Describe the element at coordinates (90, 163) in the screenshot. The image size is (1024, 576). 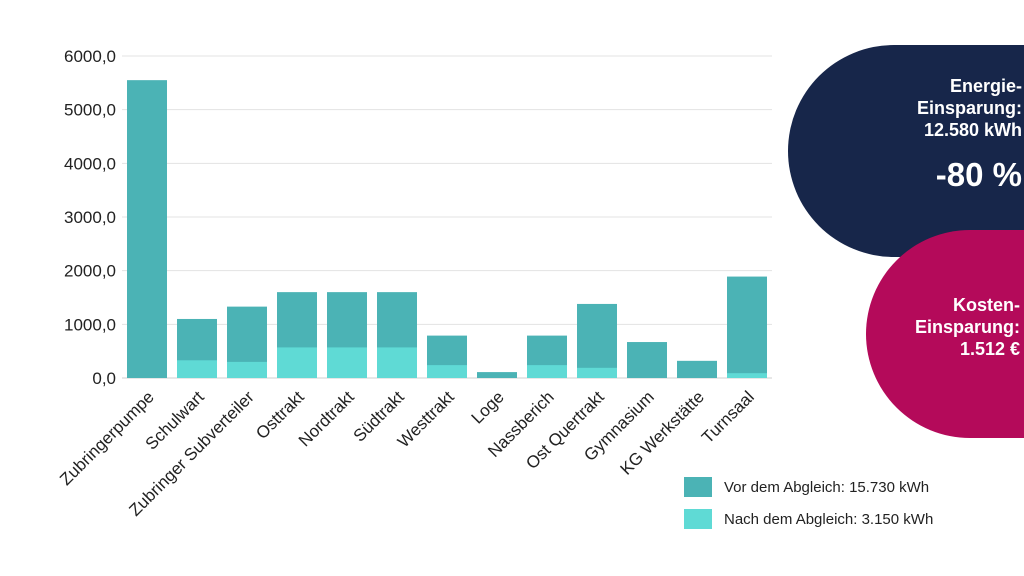
I see `y-tick-label: 4000,0` at that location.